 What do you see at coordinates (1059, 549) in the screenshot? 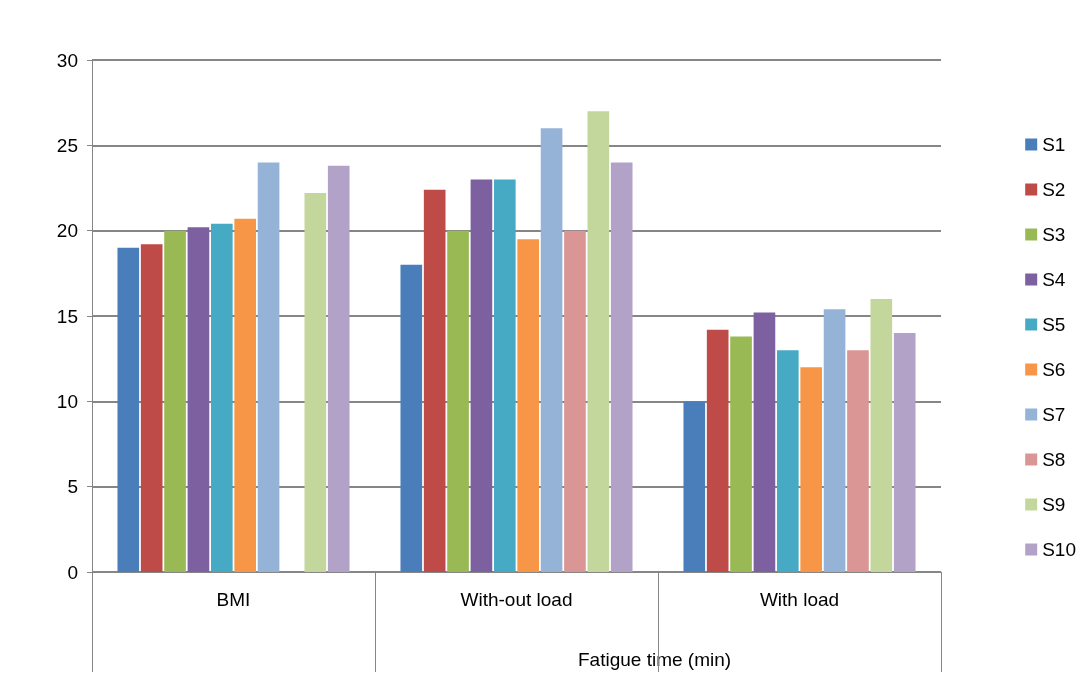
I see `legend-label: S10` at bounding box center [1059, 549].